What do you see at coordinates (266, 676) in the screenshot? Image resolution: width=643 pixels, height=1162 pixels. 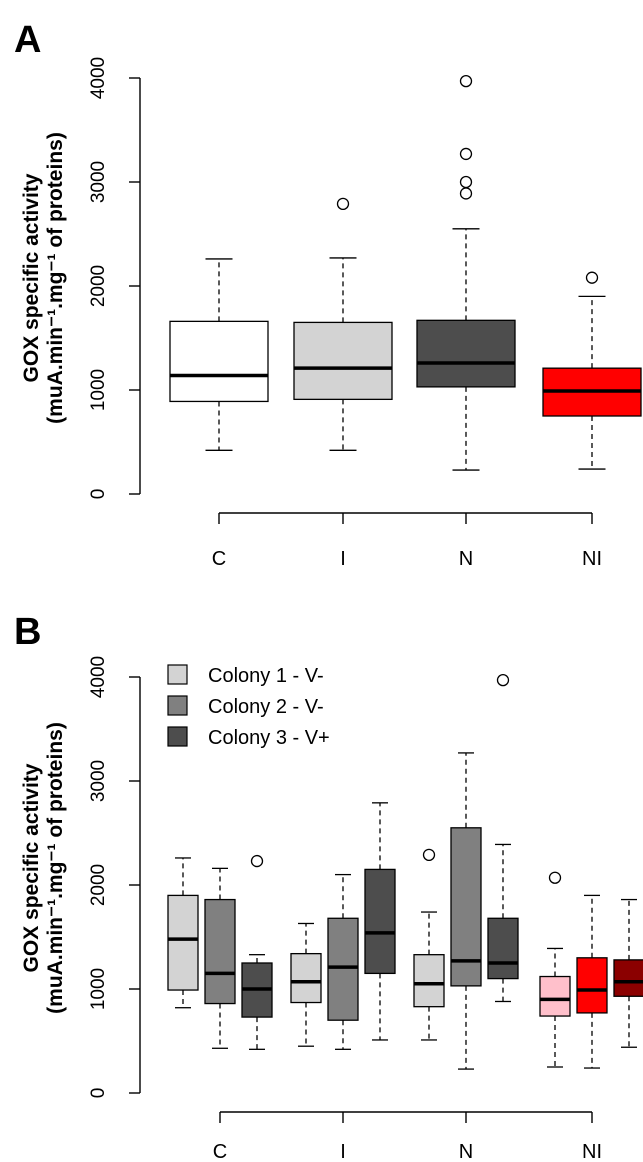 I see `legend-label-colony-1: Colony 1 - V-` at bounding box center [266, 676].